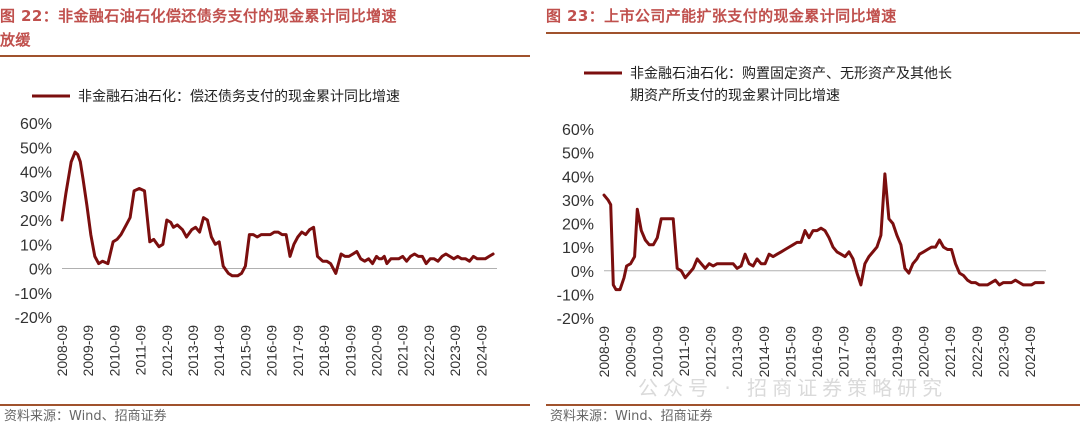 Image resolution: width=1080 pixels, height=432 pixels. What do you see at coordinates (265, 405) in the screenshot?
I see `bottom-divider-left` at bounding box center [265, 405].